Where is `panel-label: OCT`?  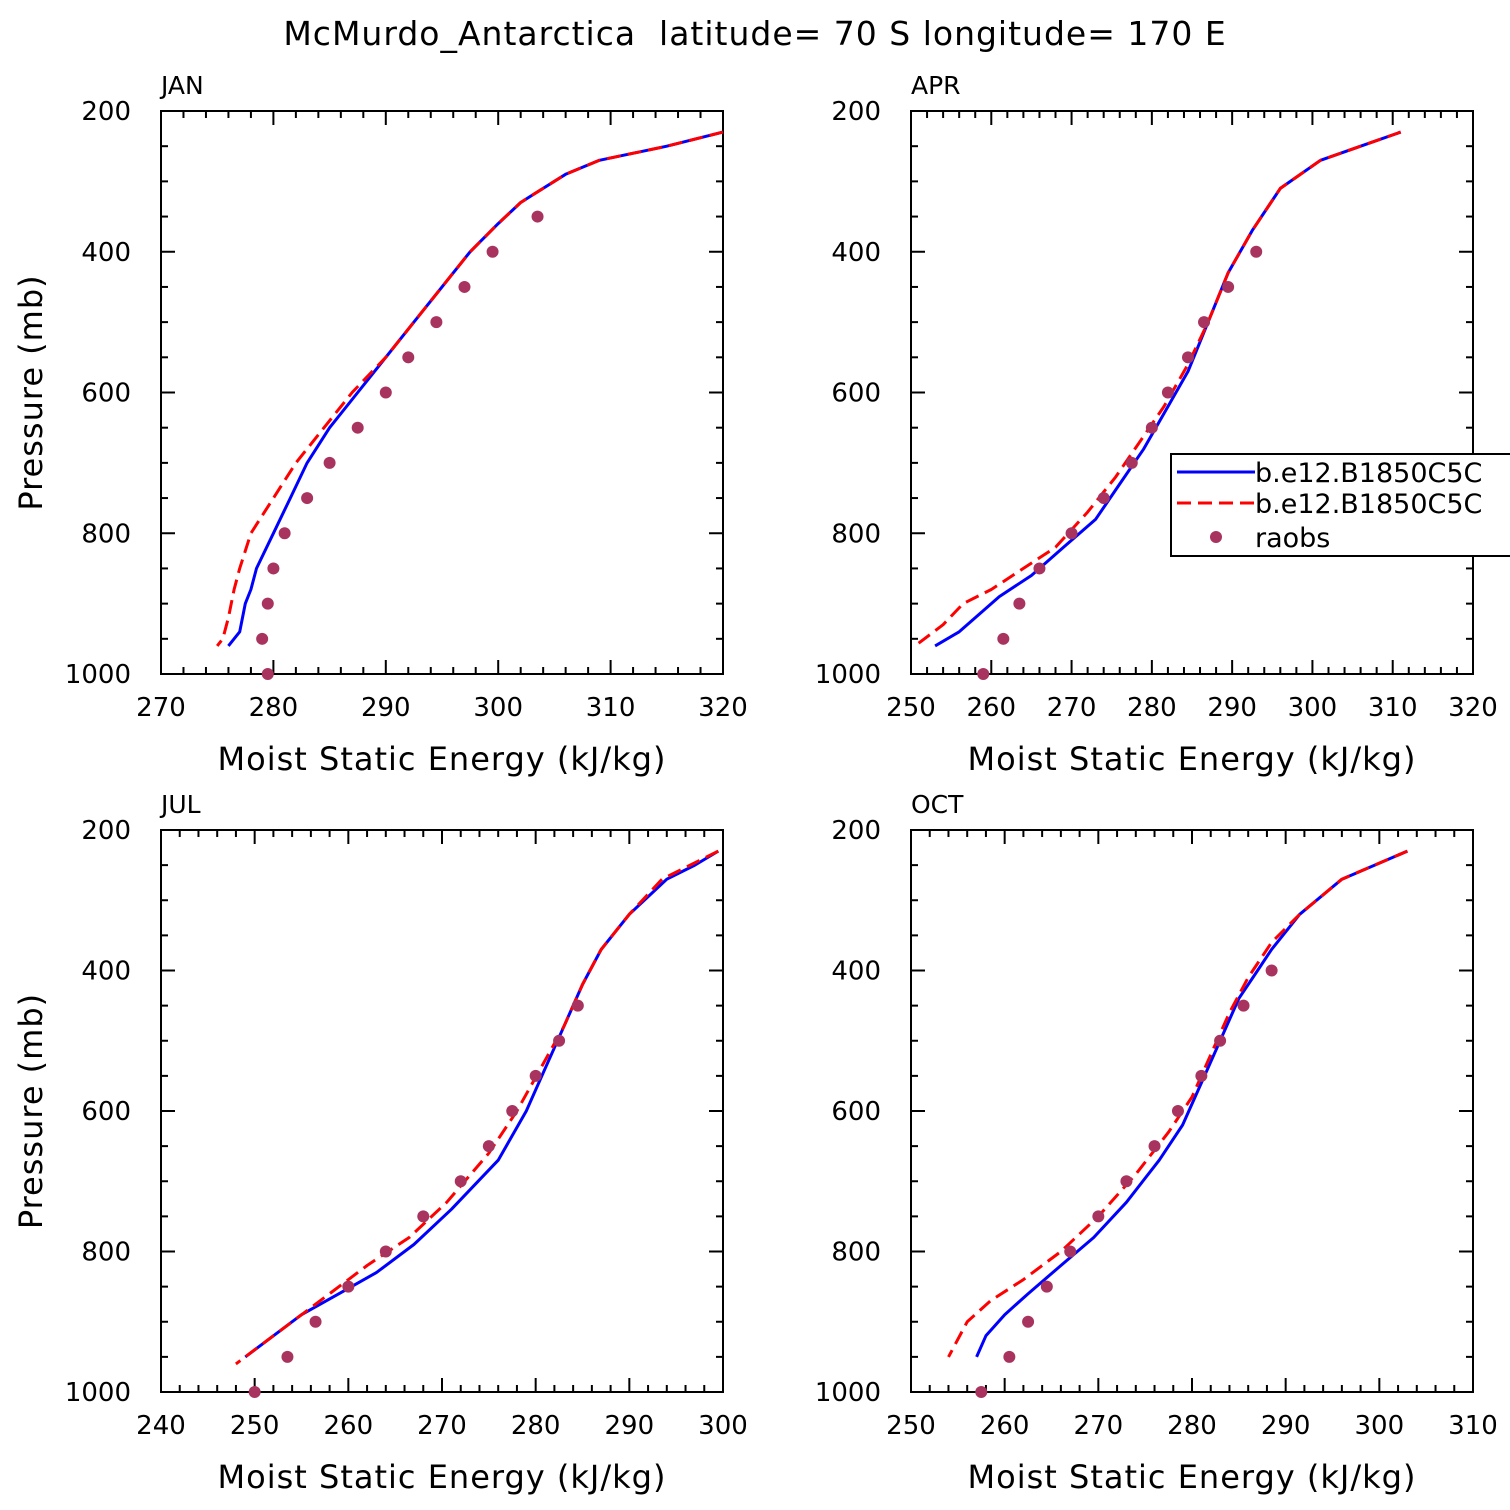
panel-label: OCT is located at coordinates (937, 804).